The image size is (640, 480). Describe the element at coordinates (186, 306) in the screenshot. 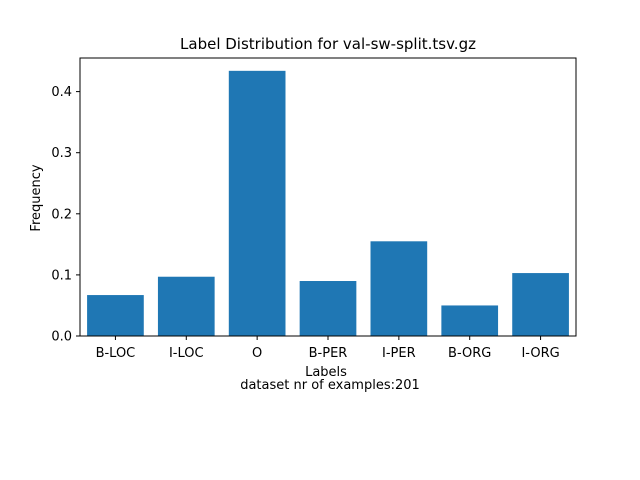

I see `bar-i-loc` at that location.